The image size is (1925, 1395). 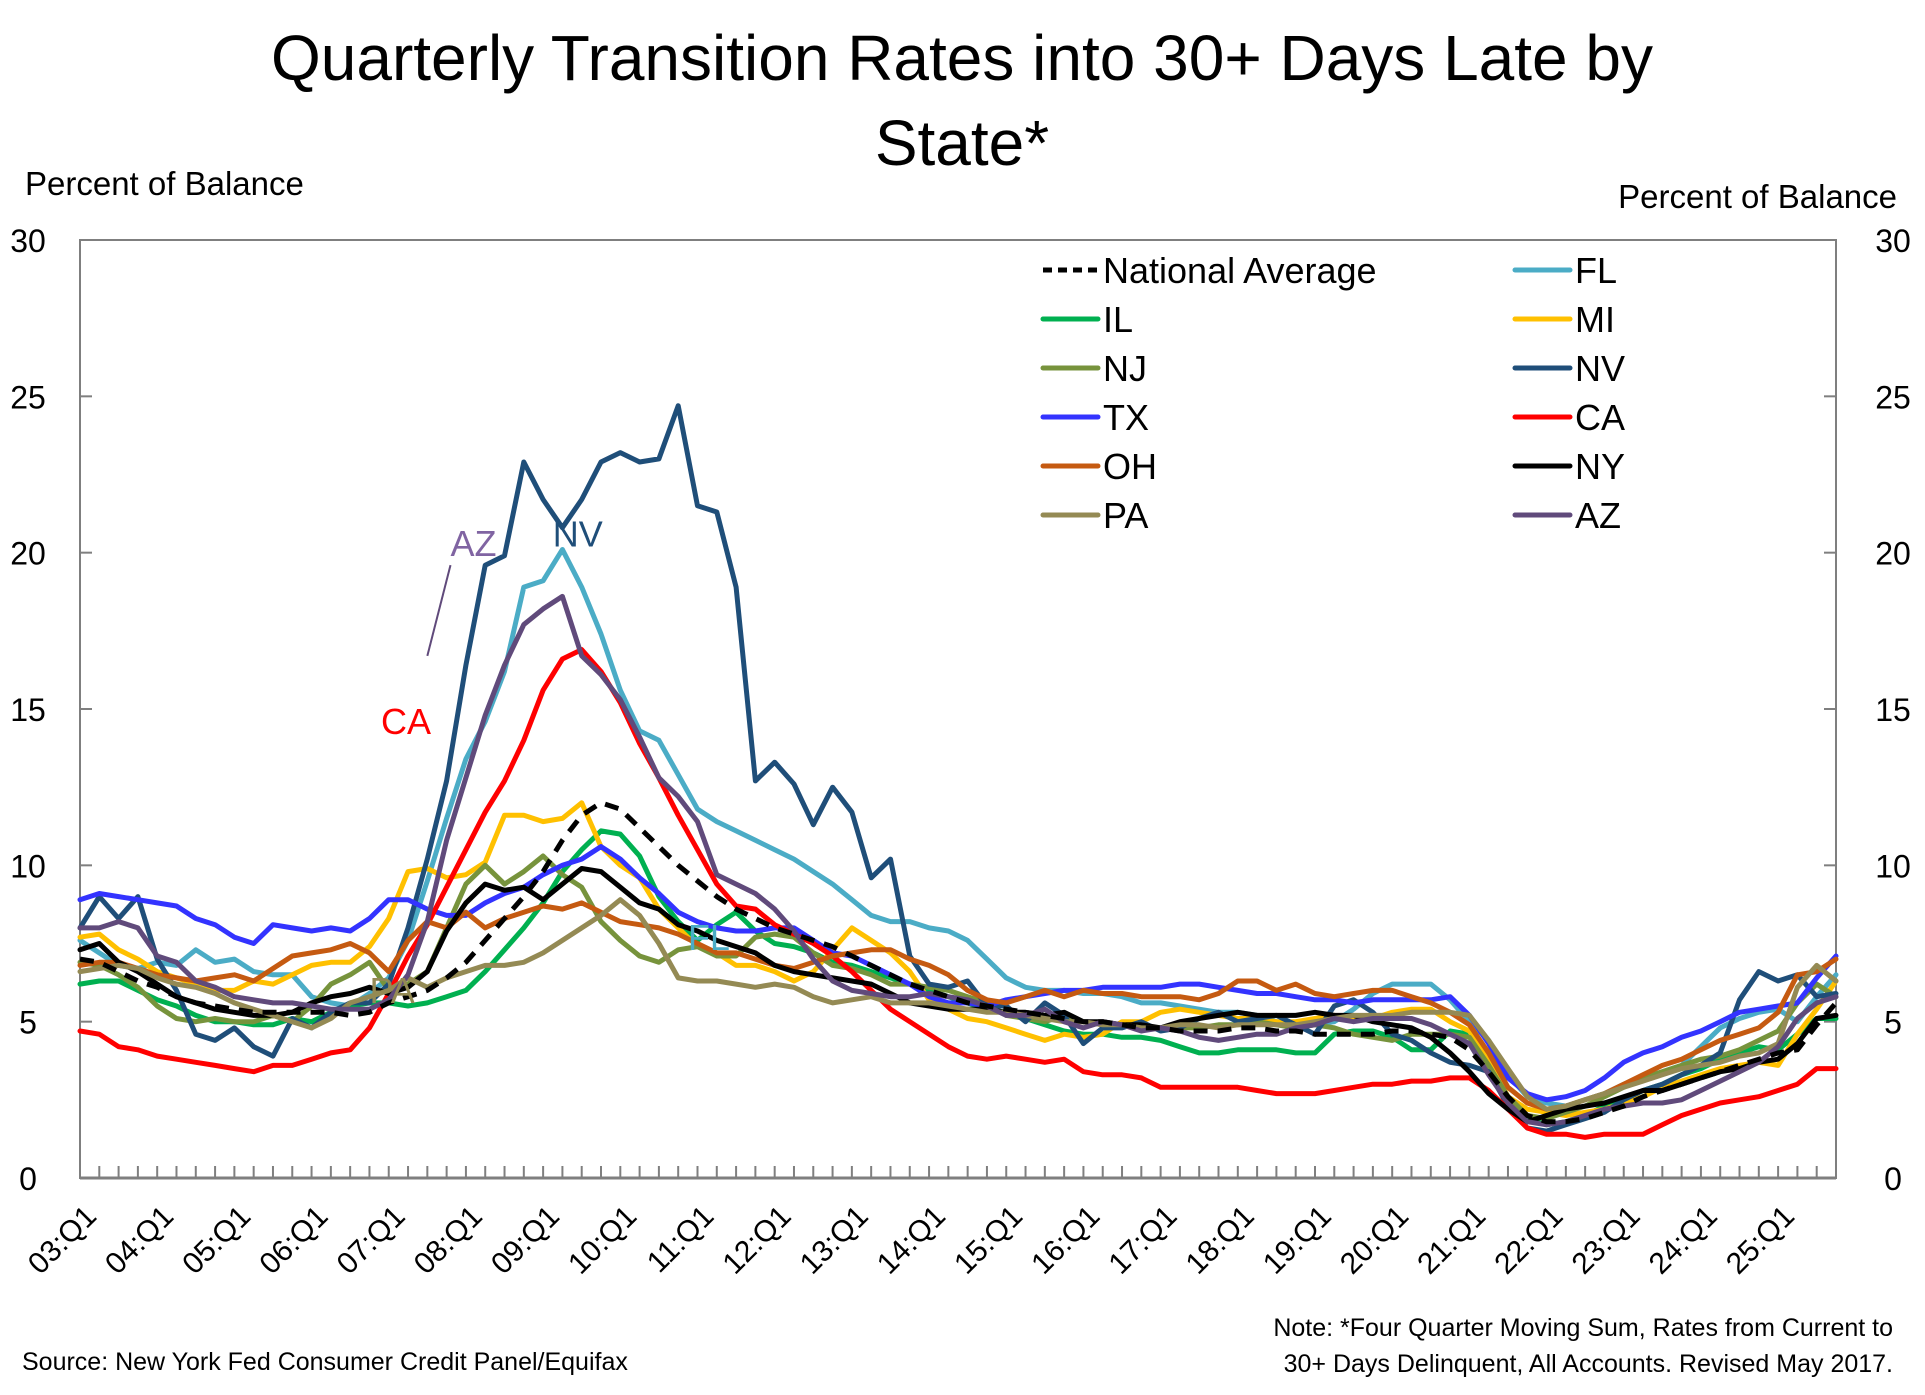 What do you see at coordinates (216, 1240) in the screenshot?
I see `x-tick-label: 05:Q1` at bounding box center [216, 1240].